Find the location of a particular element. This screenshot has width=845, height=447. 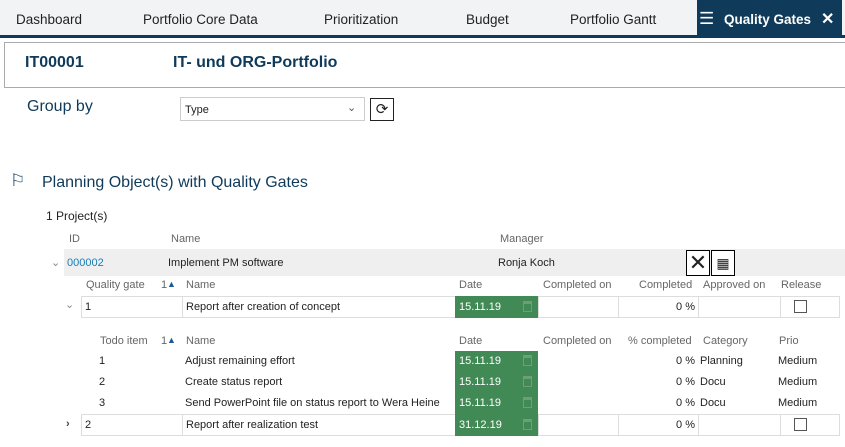

calendar-button: ▦ is located at coordinates (723, 263).